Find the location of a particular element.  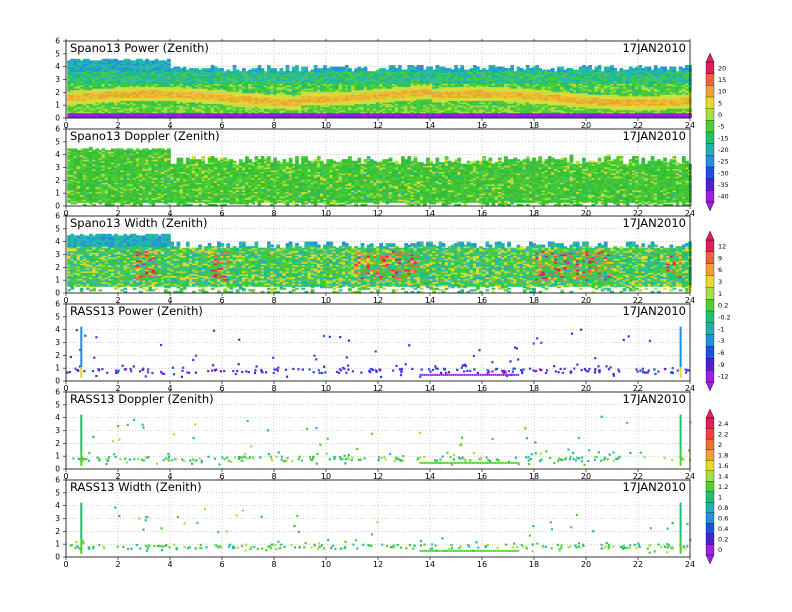

heatmap-cells is located at coordinates (379, 88).